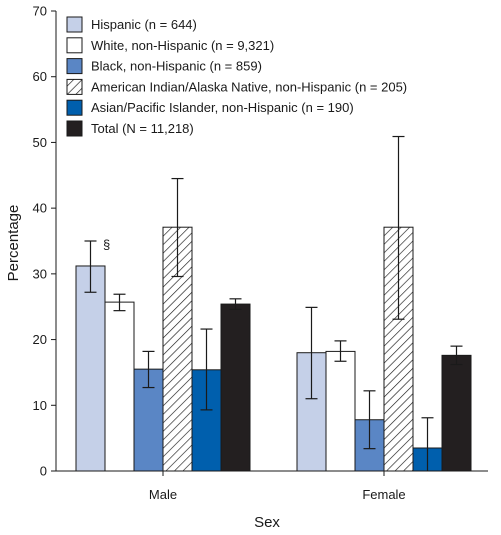 This screenshot has width=501, height=535. I want to click on legend-label-2: Black, non-Hispanic (n = 859), so click(176, 66).